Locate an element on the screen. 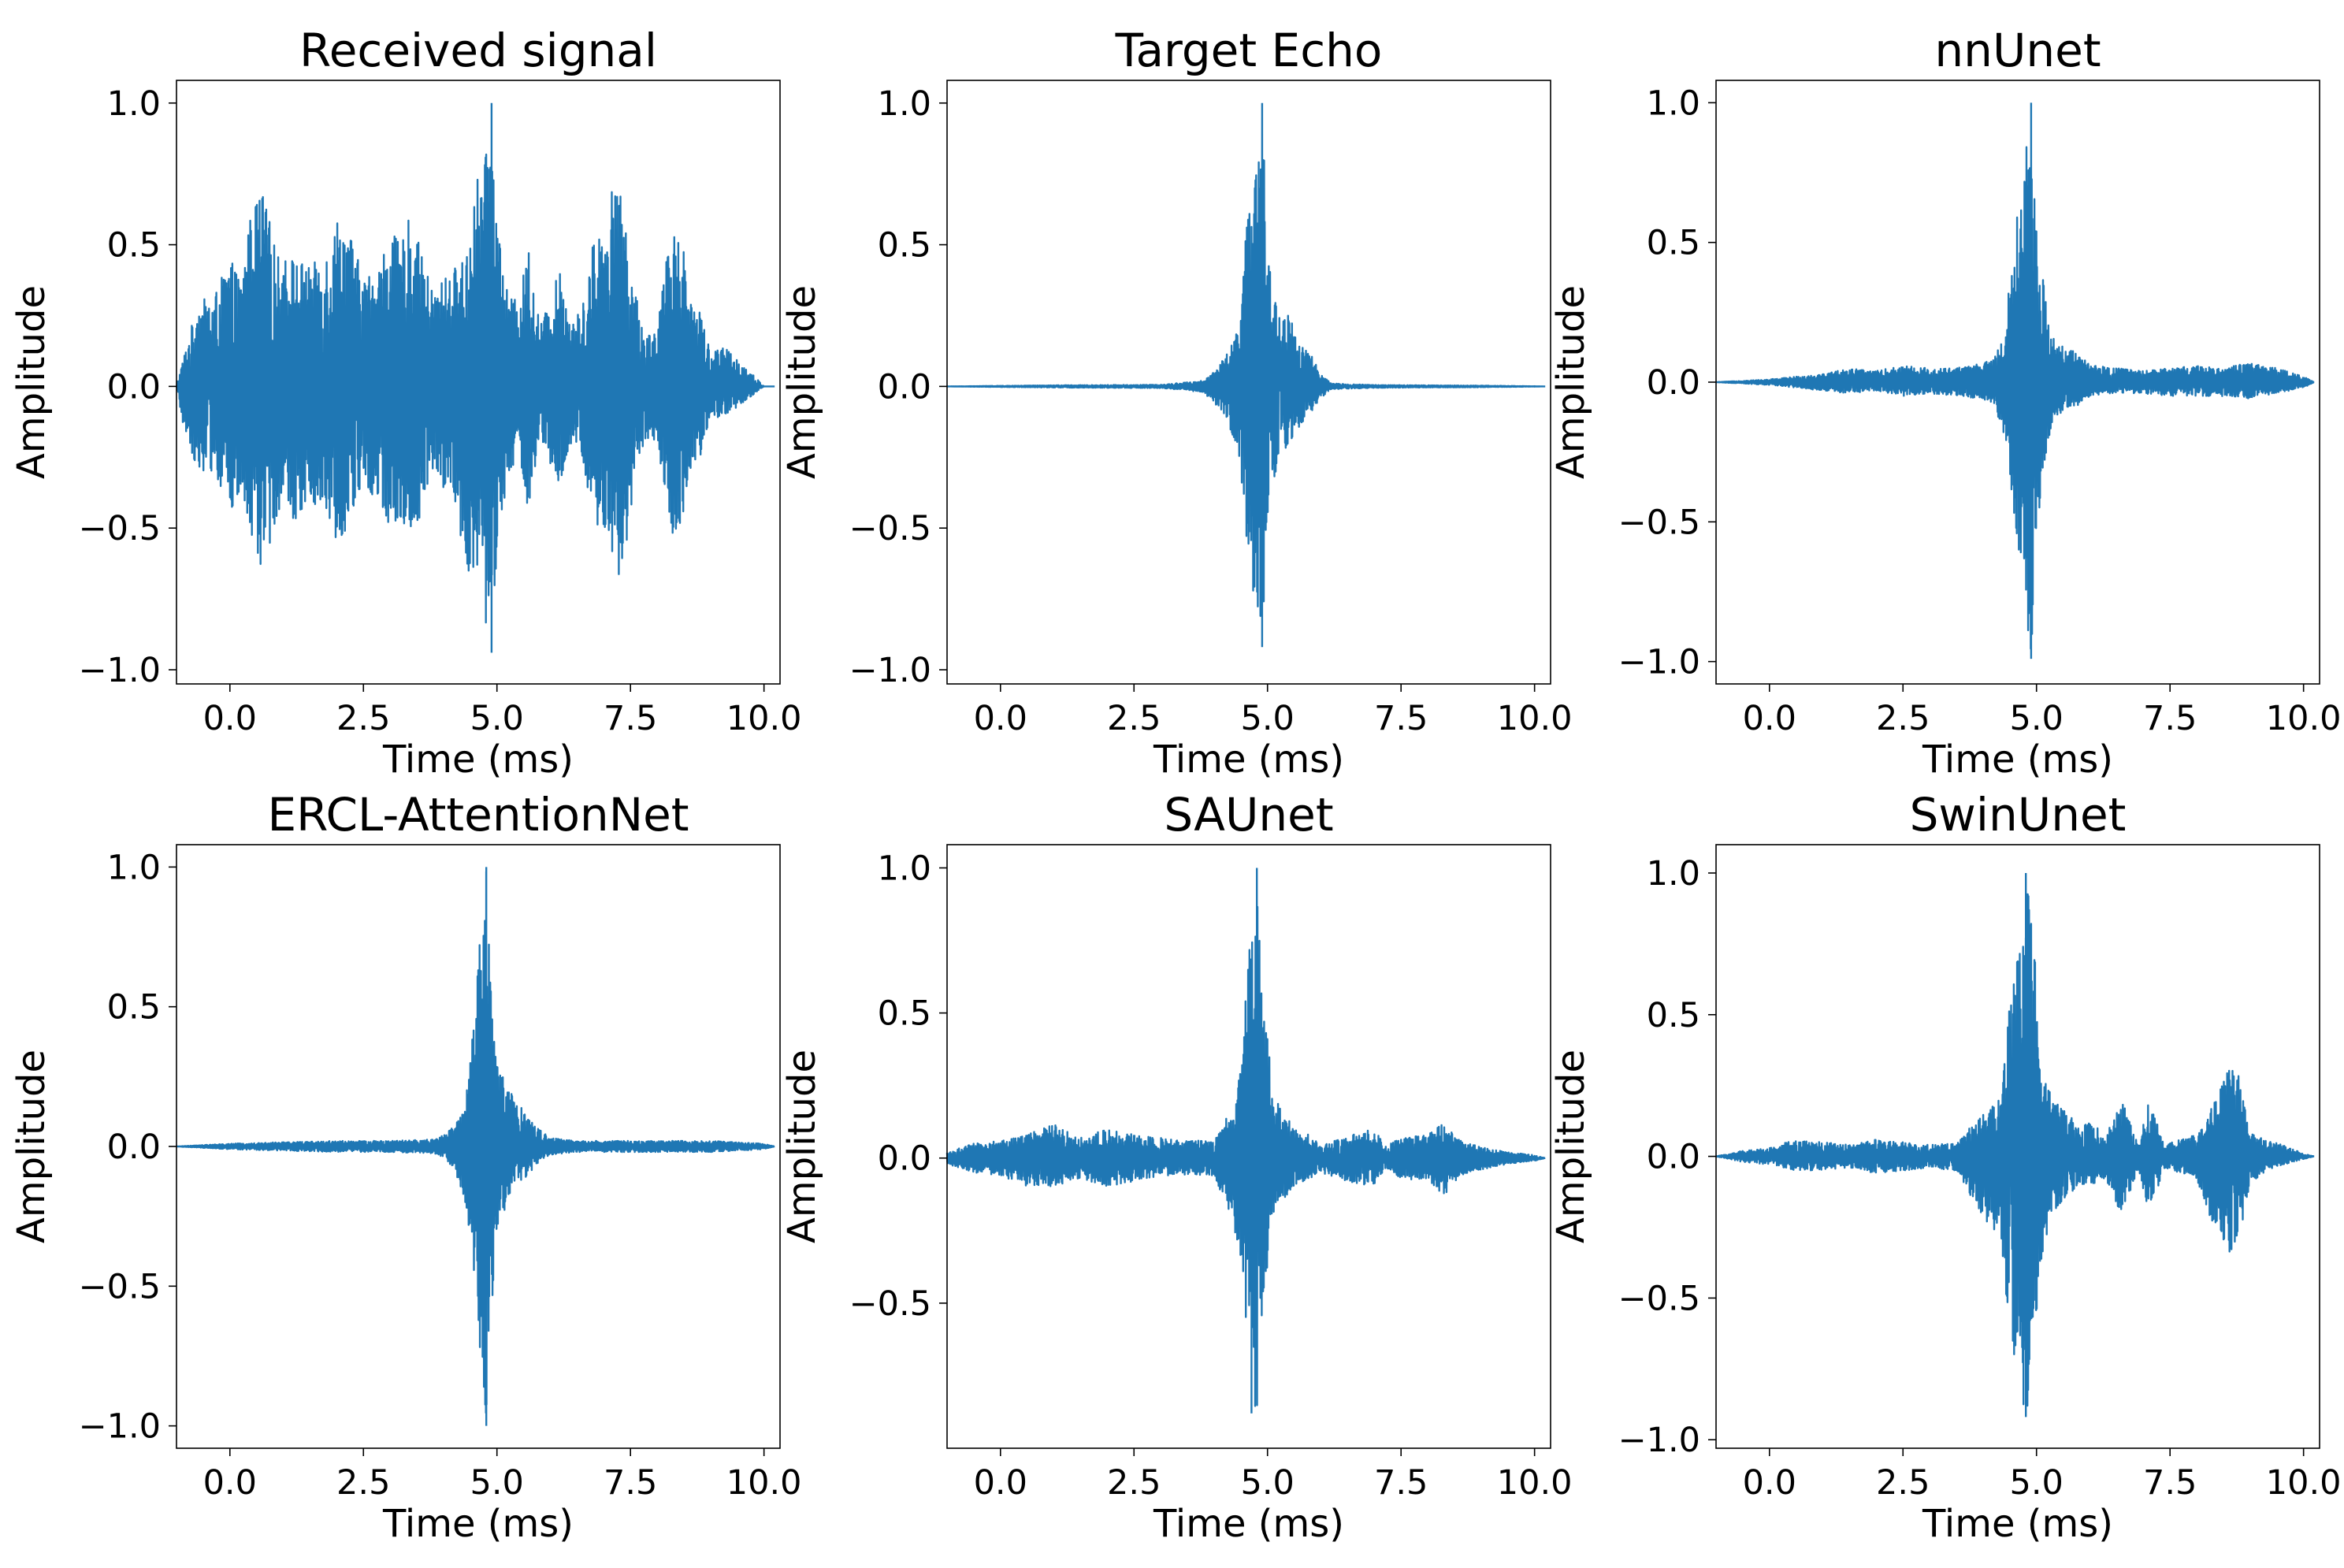 The height and width of the screenshot is (1568, 2344). chart-title: ERCL-AttentionNet is located at coordinates (478, 815).